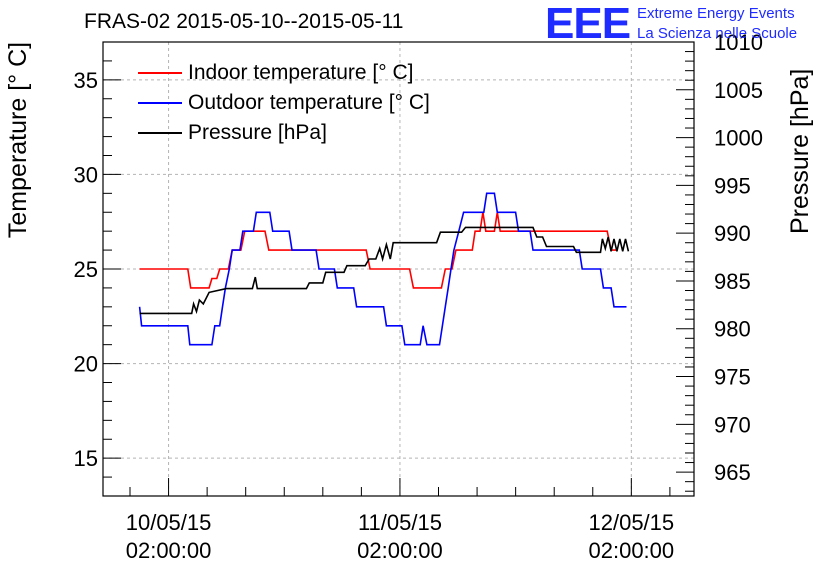  I want to click on y-axis-right-label: Pressure [hPa], so click(800, 151).